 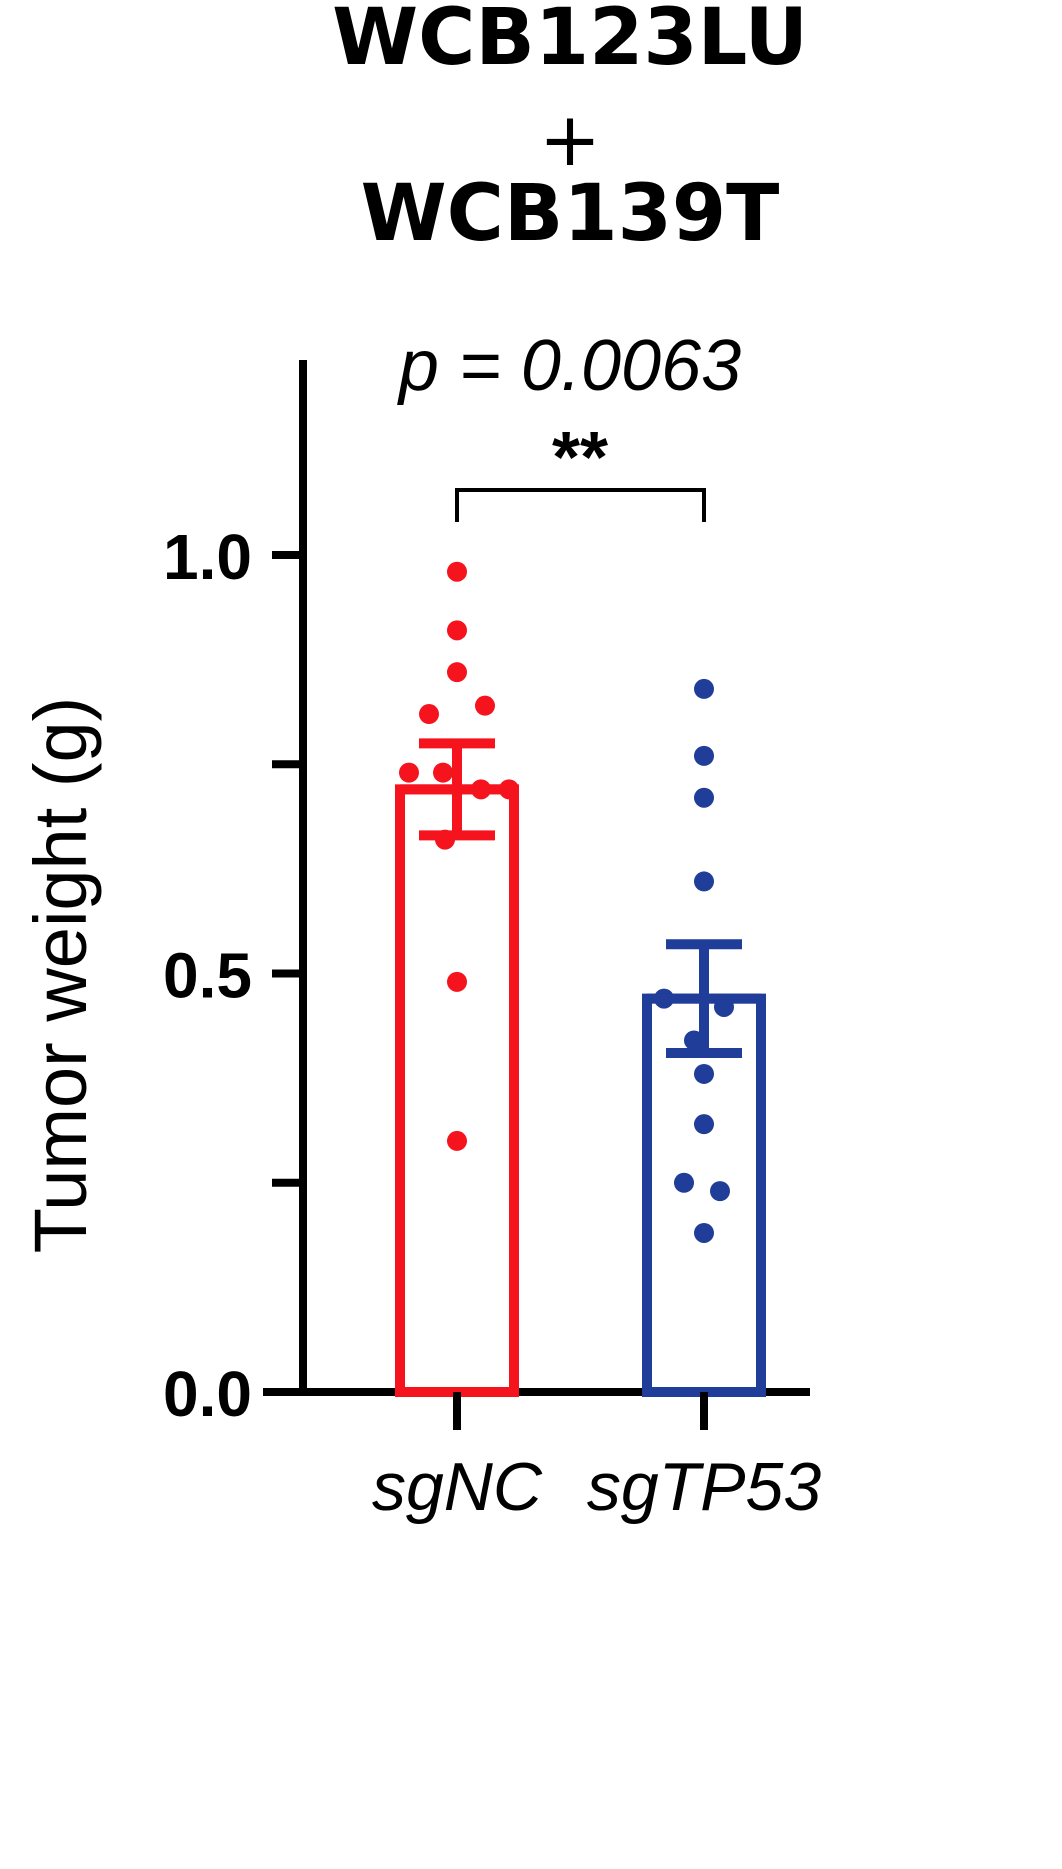 I want to click on y-axis-label: Tumor weight (g), so click(x=60, y=975).